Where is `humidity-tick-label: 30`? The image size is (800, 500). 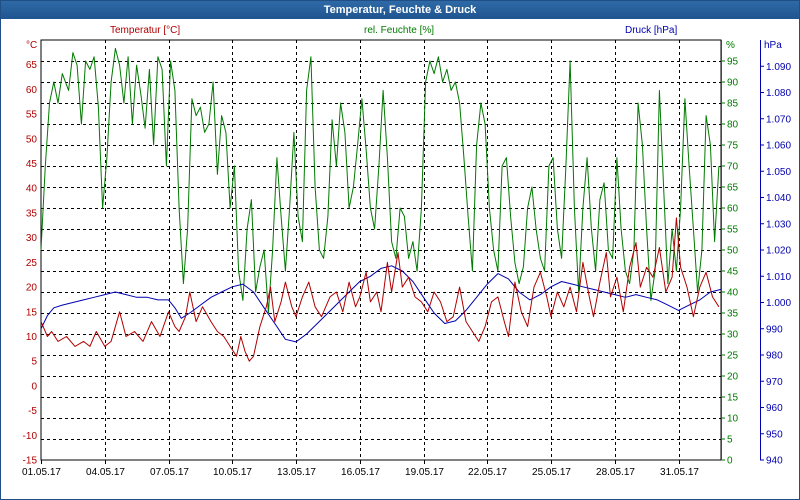
humidity-tick-label: 30 is located at coordinates (733, 335).